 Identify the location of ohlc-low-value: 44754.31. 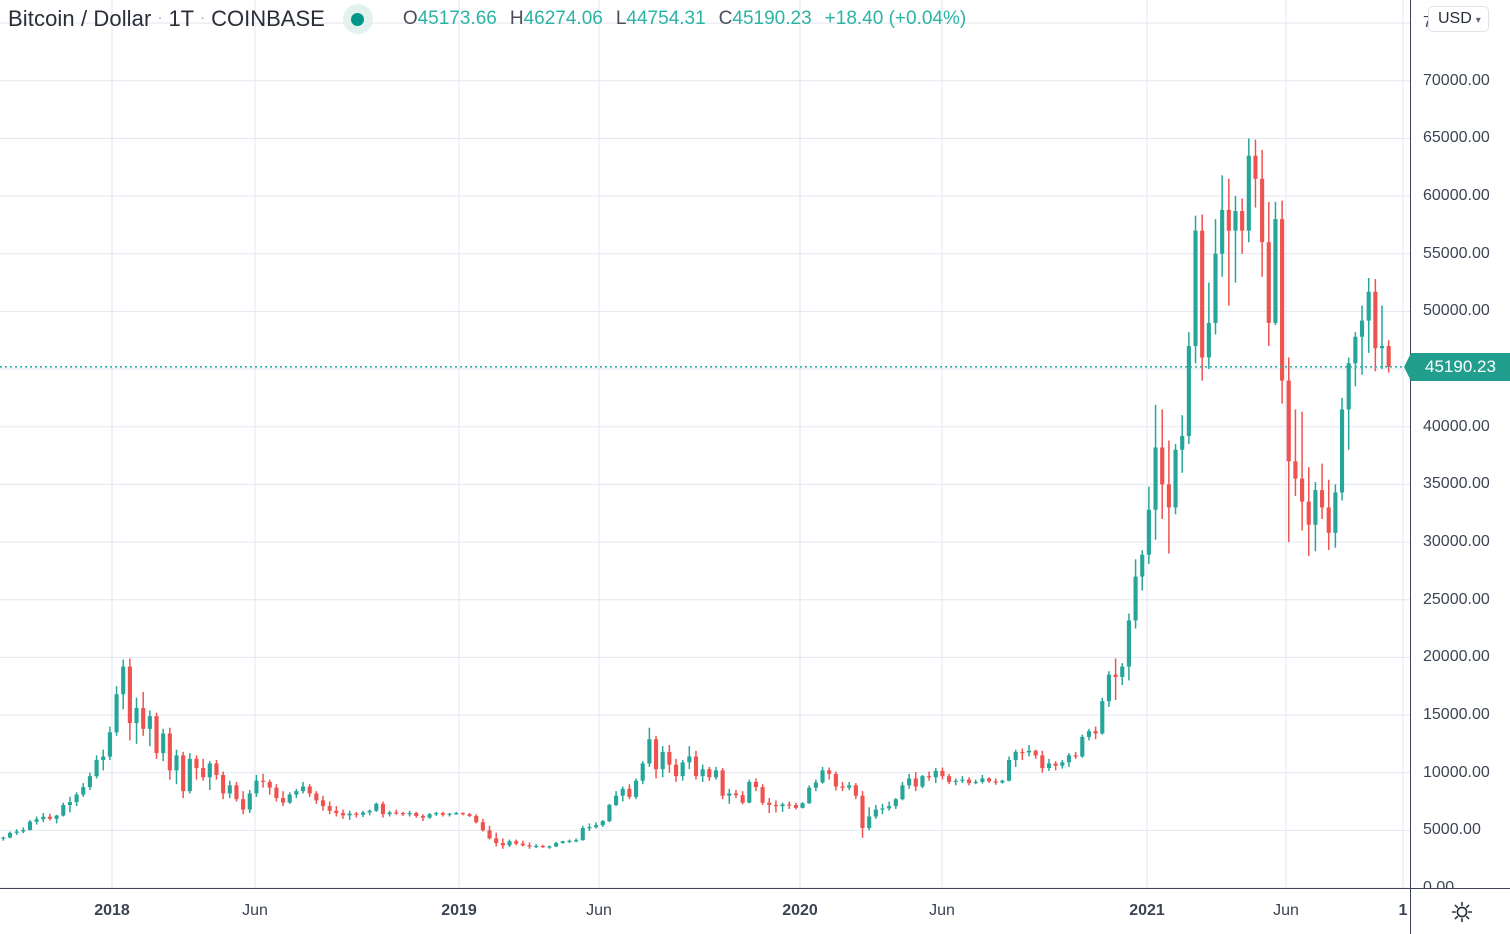
(666, 18).